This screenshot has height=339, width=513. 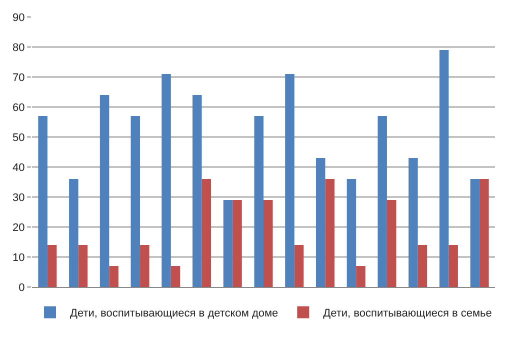 I want to click on y-tick-label: 30, so click(x=18, y=198).